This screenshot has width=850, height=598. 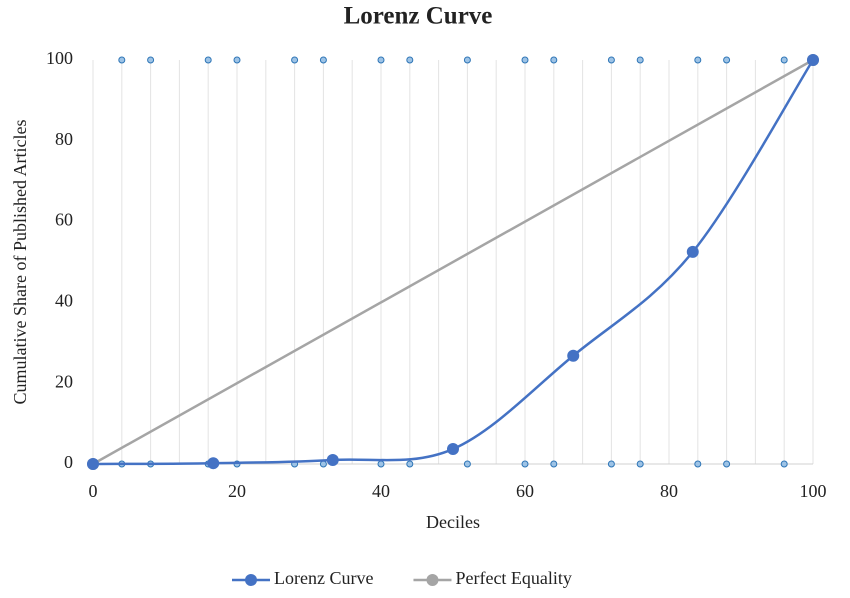 I want to click on y-tick-label: 60, so click(x=64, y=220).